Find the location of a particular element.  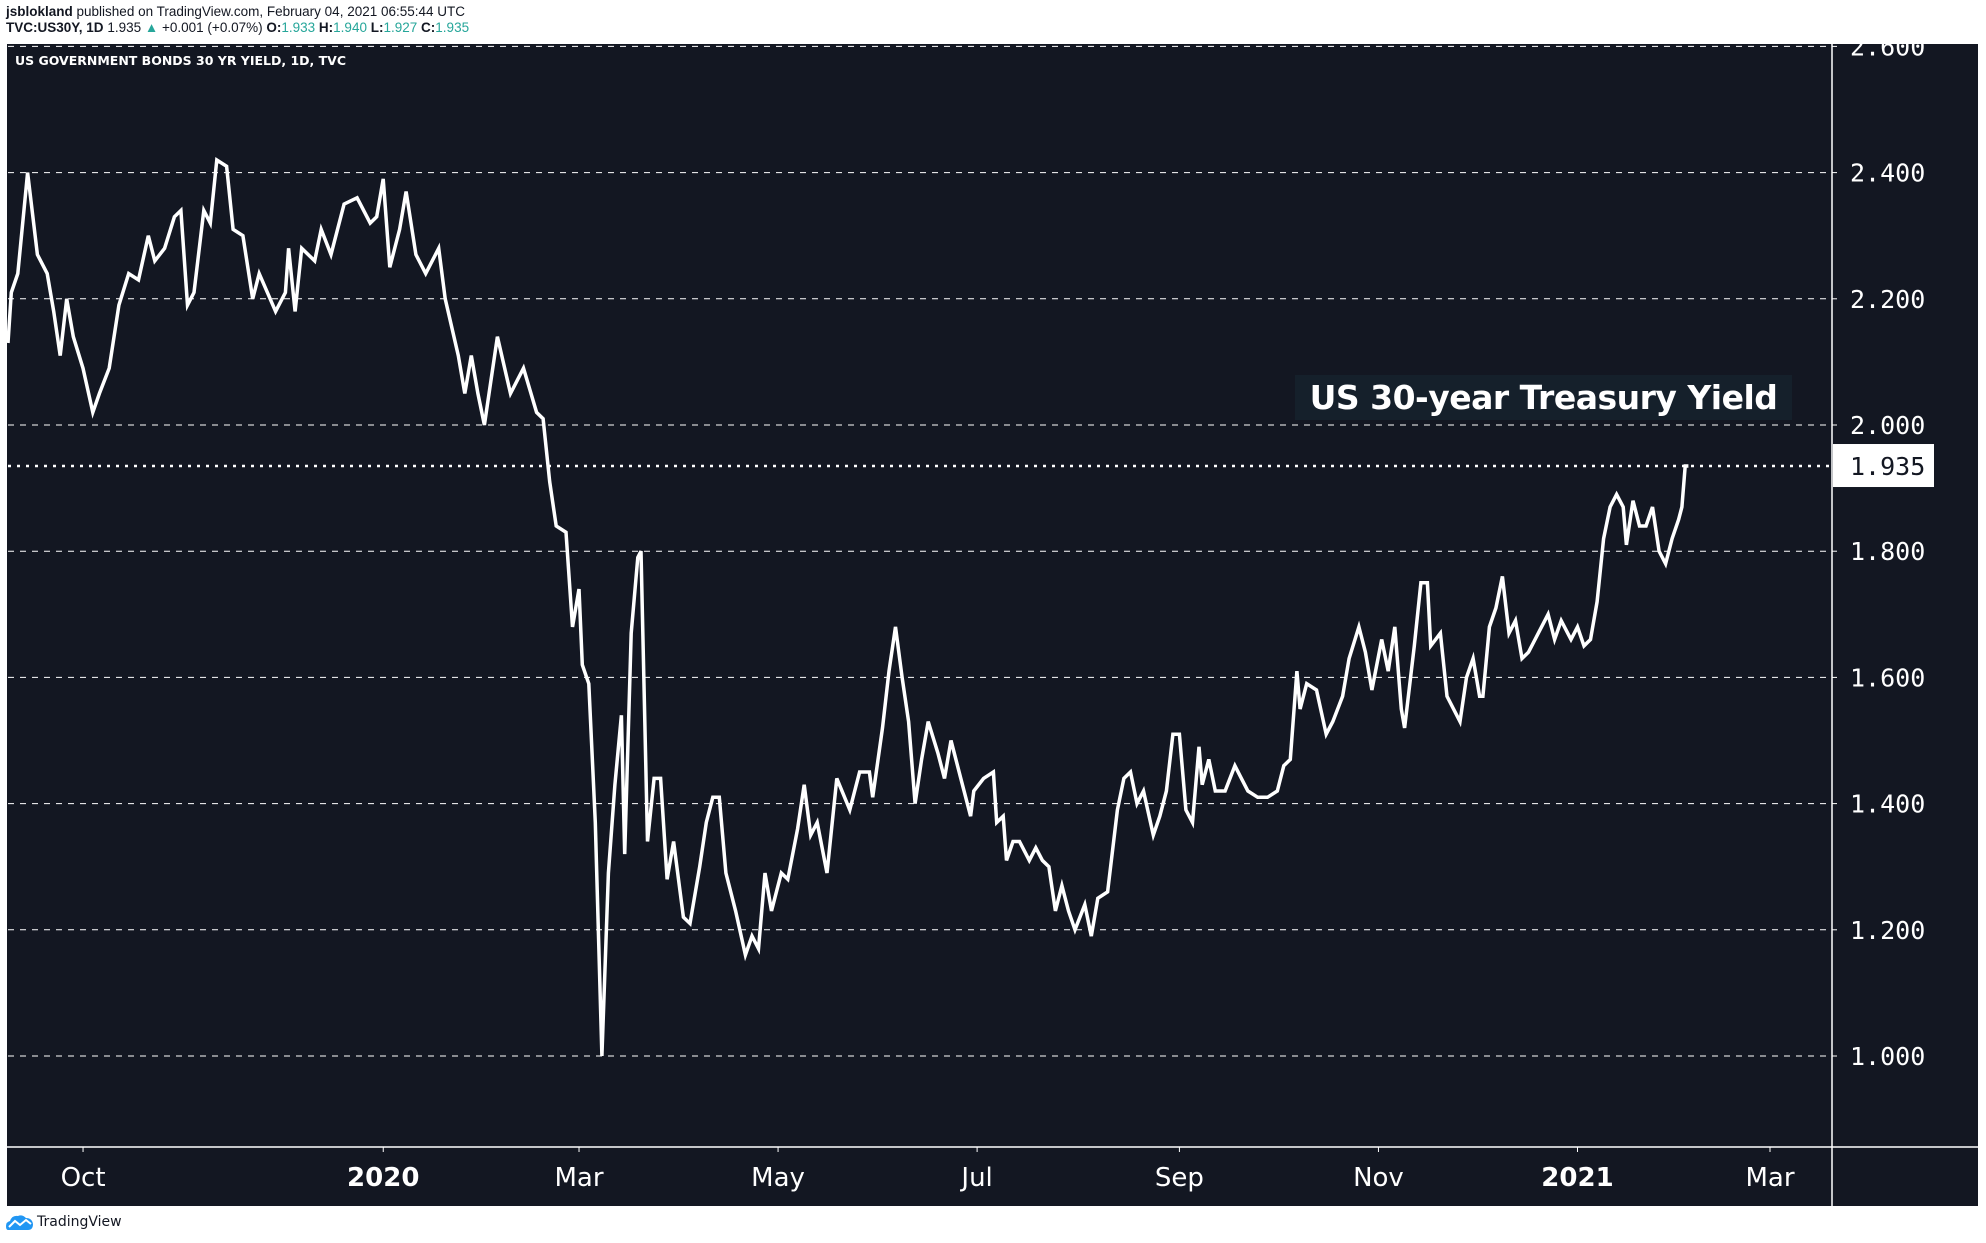

close-value: 1.935 is located at coordinates (452, 27).